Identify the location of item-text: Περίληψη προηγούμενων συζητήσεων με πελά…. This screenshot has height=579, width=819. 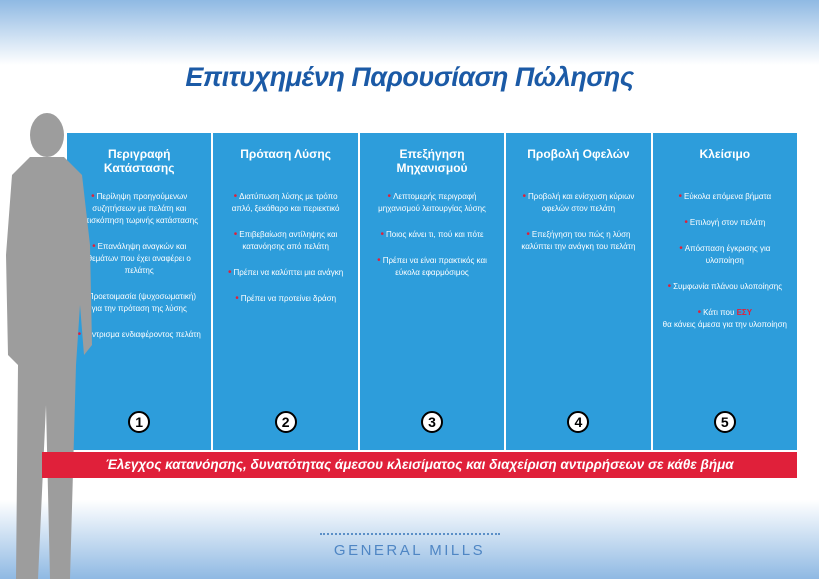
(139, 208).